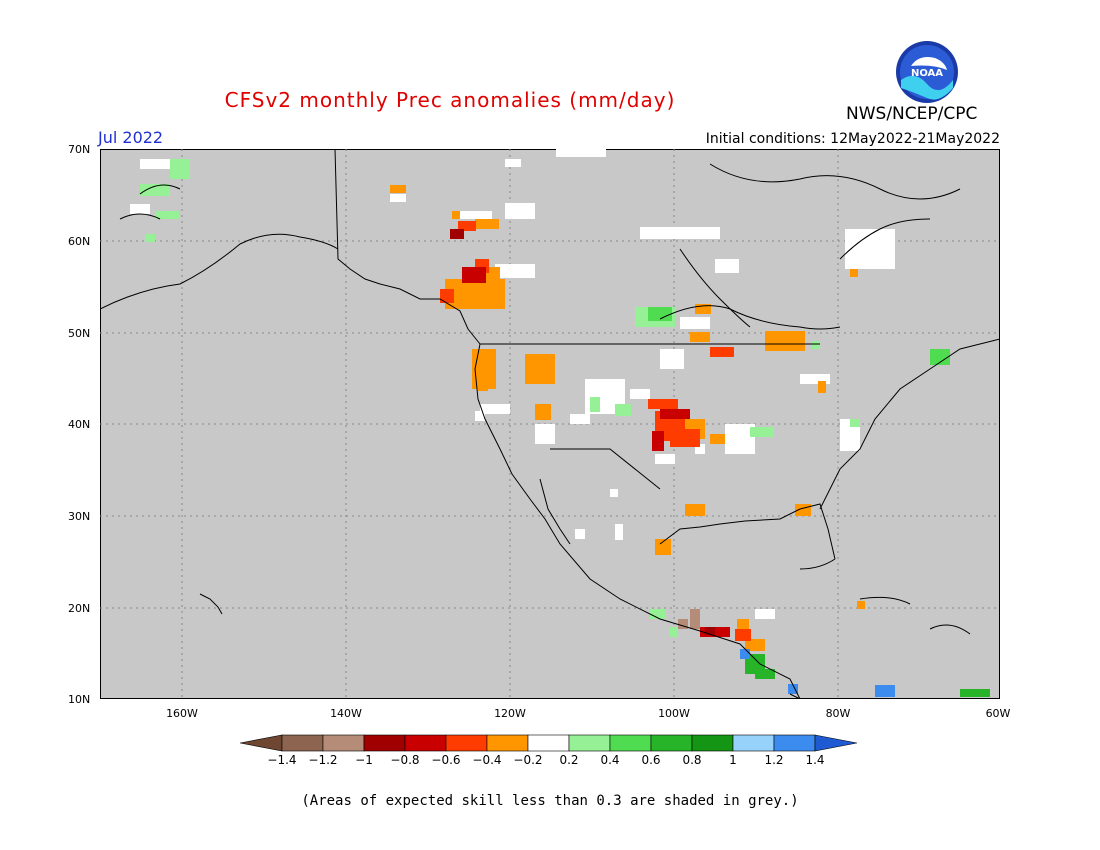 The width and height of the screenshot is (1100, 850). What do you see at coordinates (79, 149) in the screenshot?
I see `lat-label: 70N` at bounding box center [79, 149].